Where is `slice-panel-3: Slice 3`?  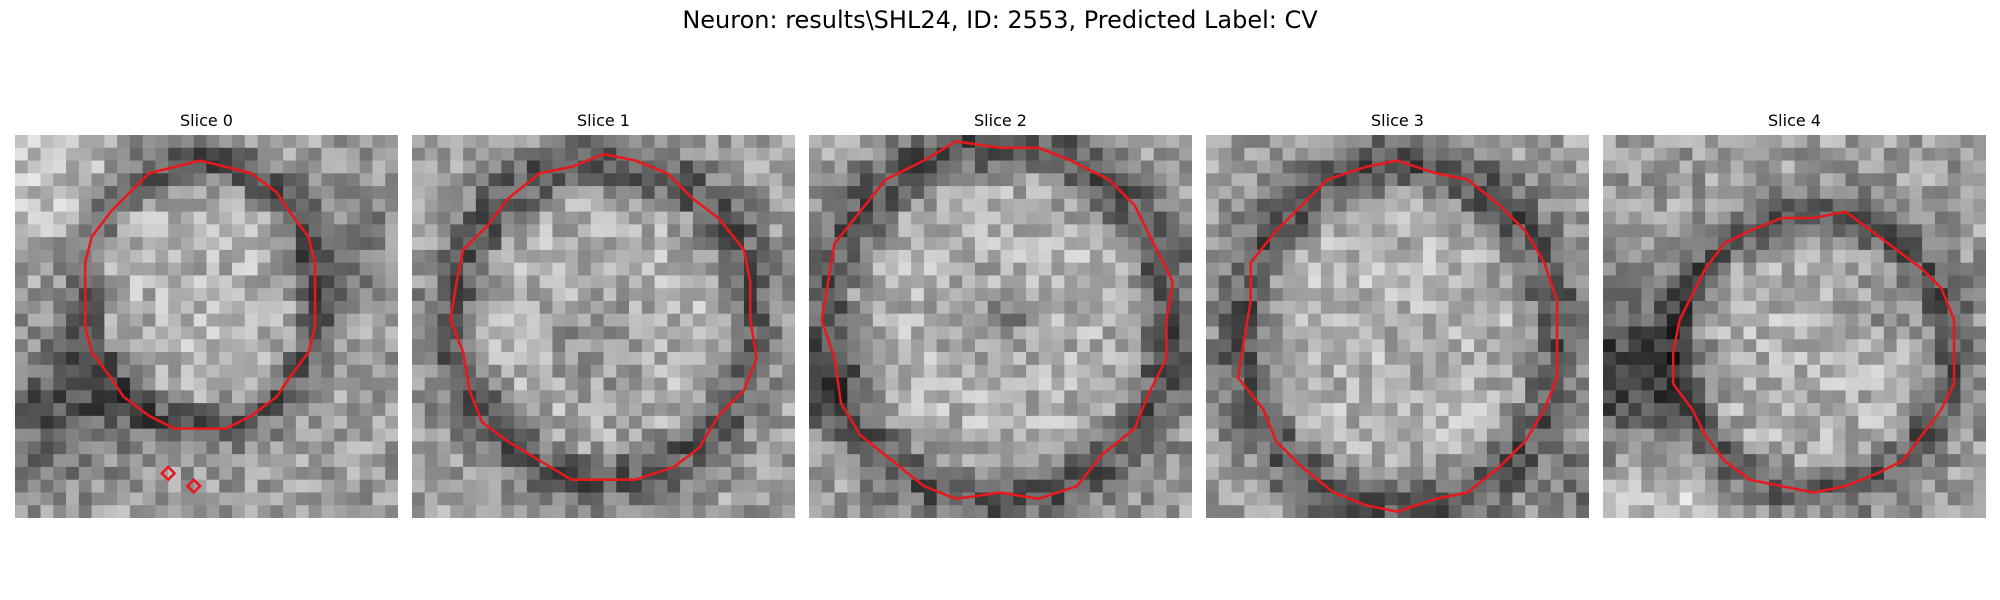
slice-panel-3: Slice 3 is located at coordinates (1397, 314).